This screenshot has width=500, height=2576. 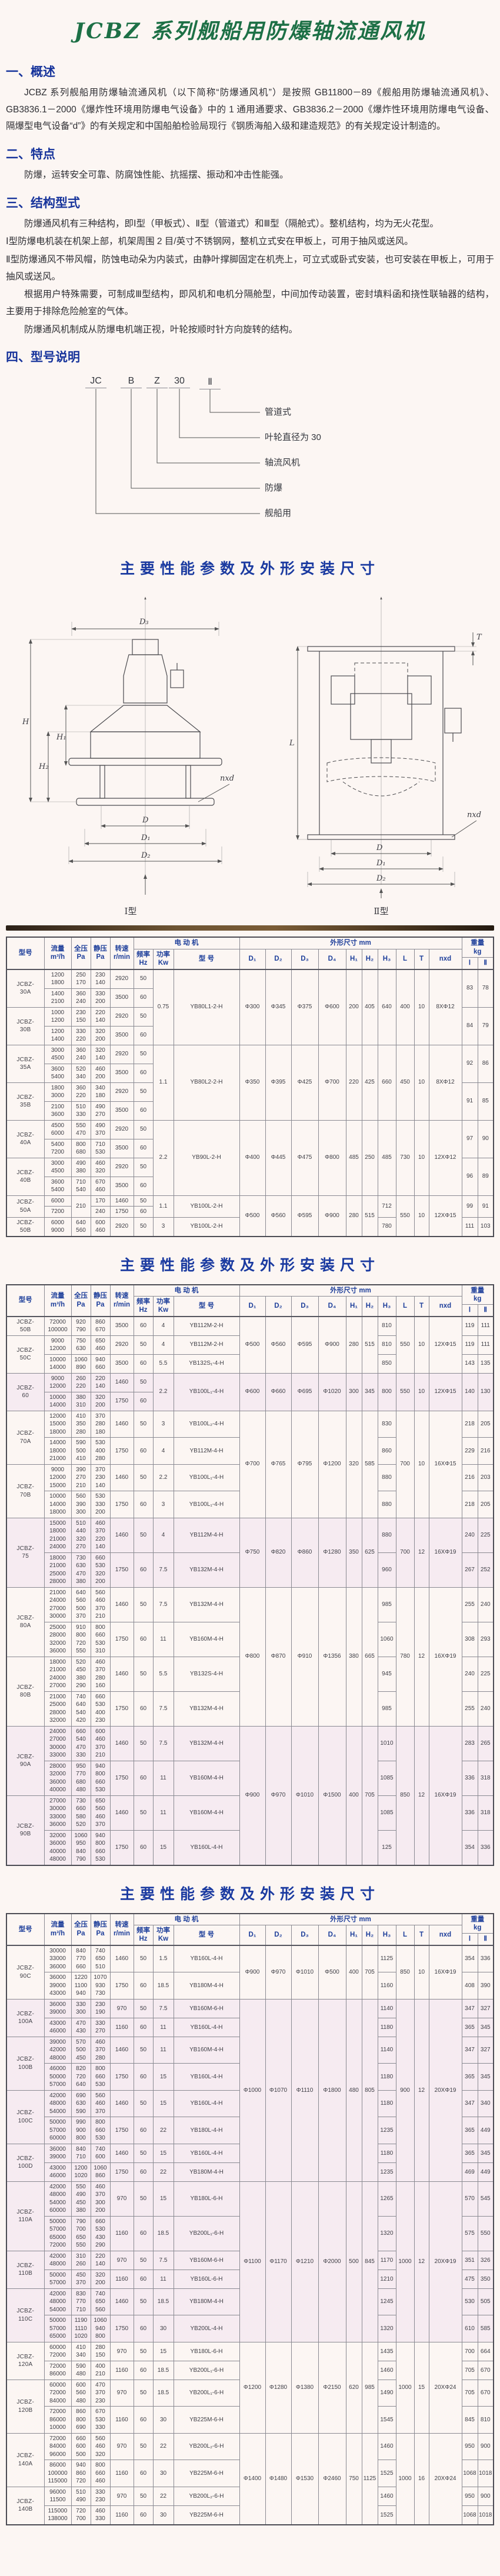 What do you see at coordinates (163, 1326) in the screenshot?
I see `cell: 4` at bounding box center [163, 1326].